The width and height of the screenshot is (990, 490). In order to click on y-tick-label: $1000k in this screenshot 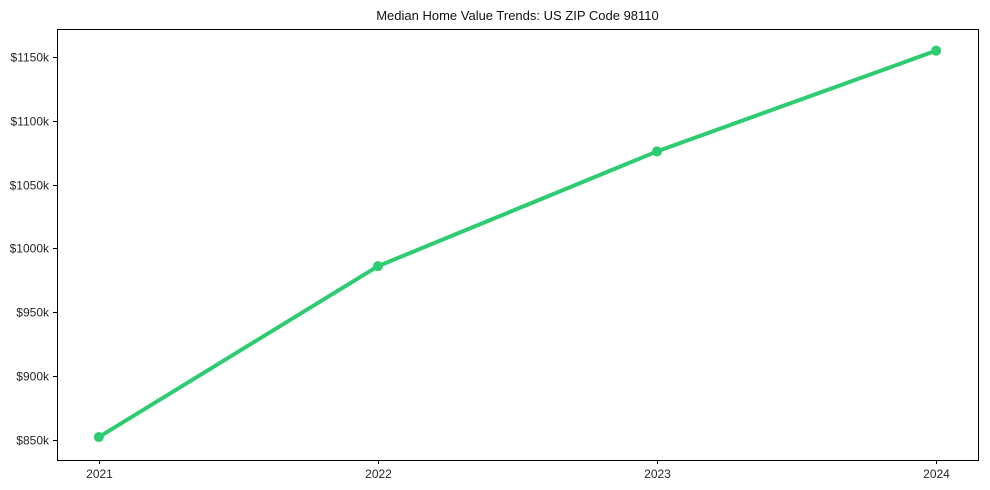, I will do `click(30, 249)`.